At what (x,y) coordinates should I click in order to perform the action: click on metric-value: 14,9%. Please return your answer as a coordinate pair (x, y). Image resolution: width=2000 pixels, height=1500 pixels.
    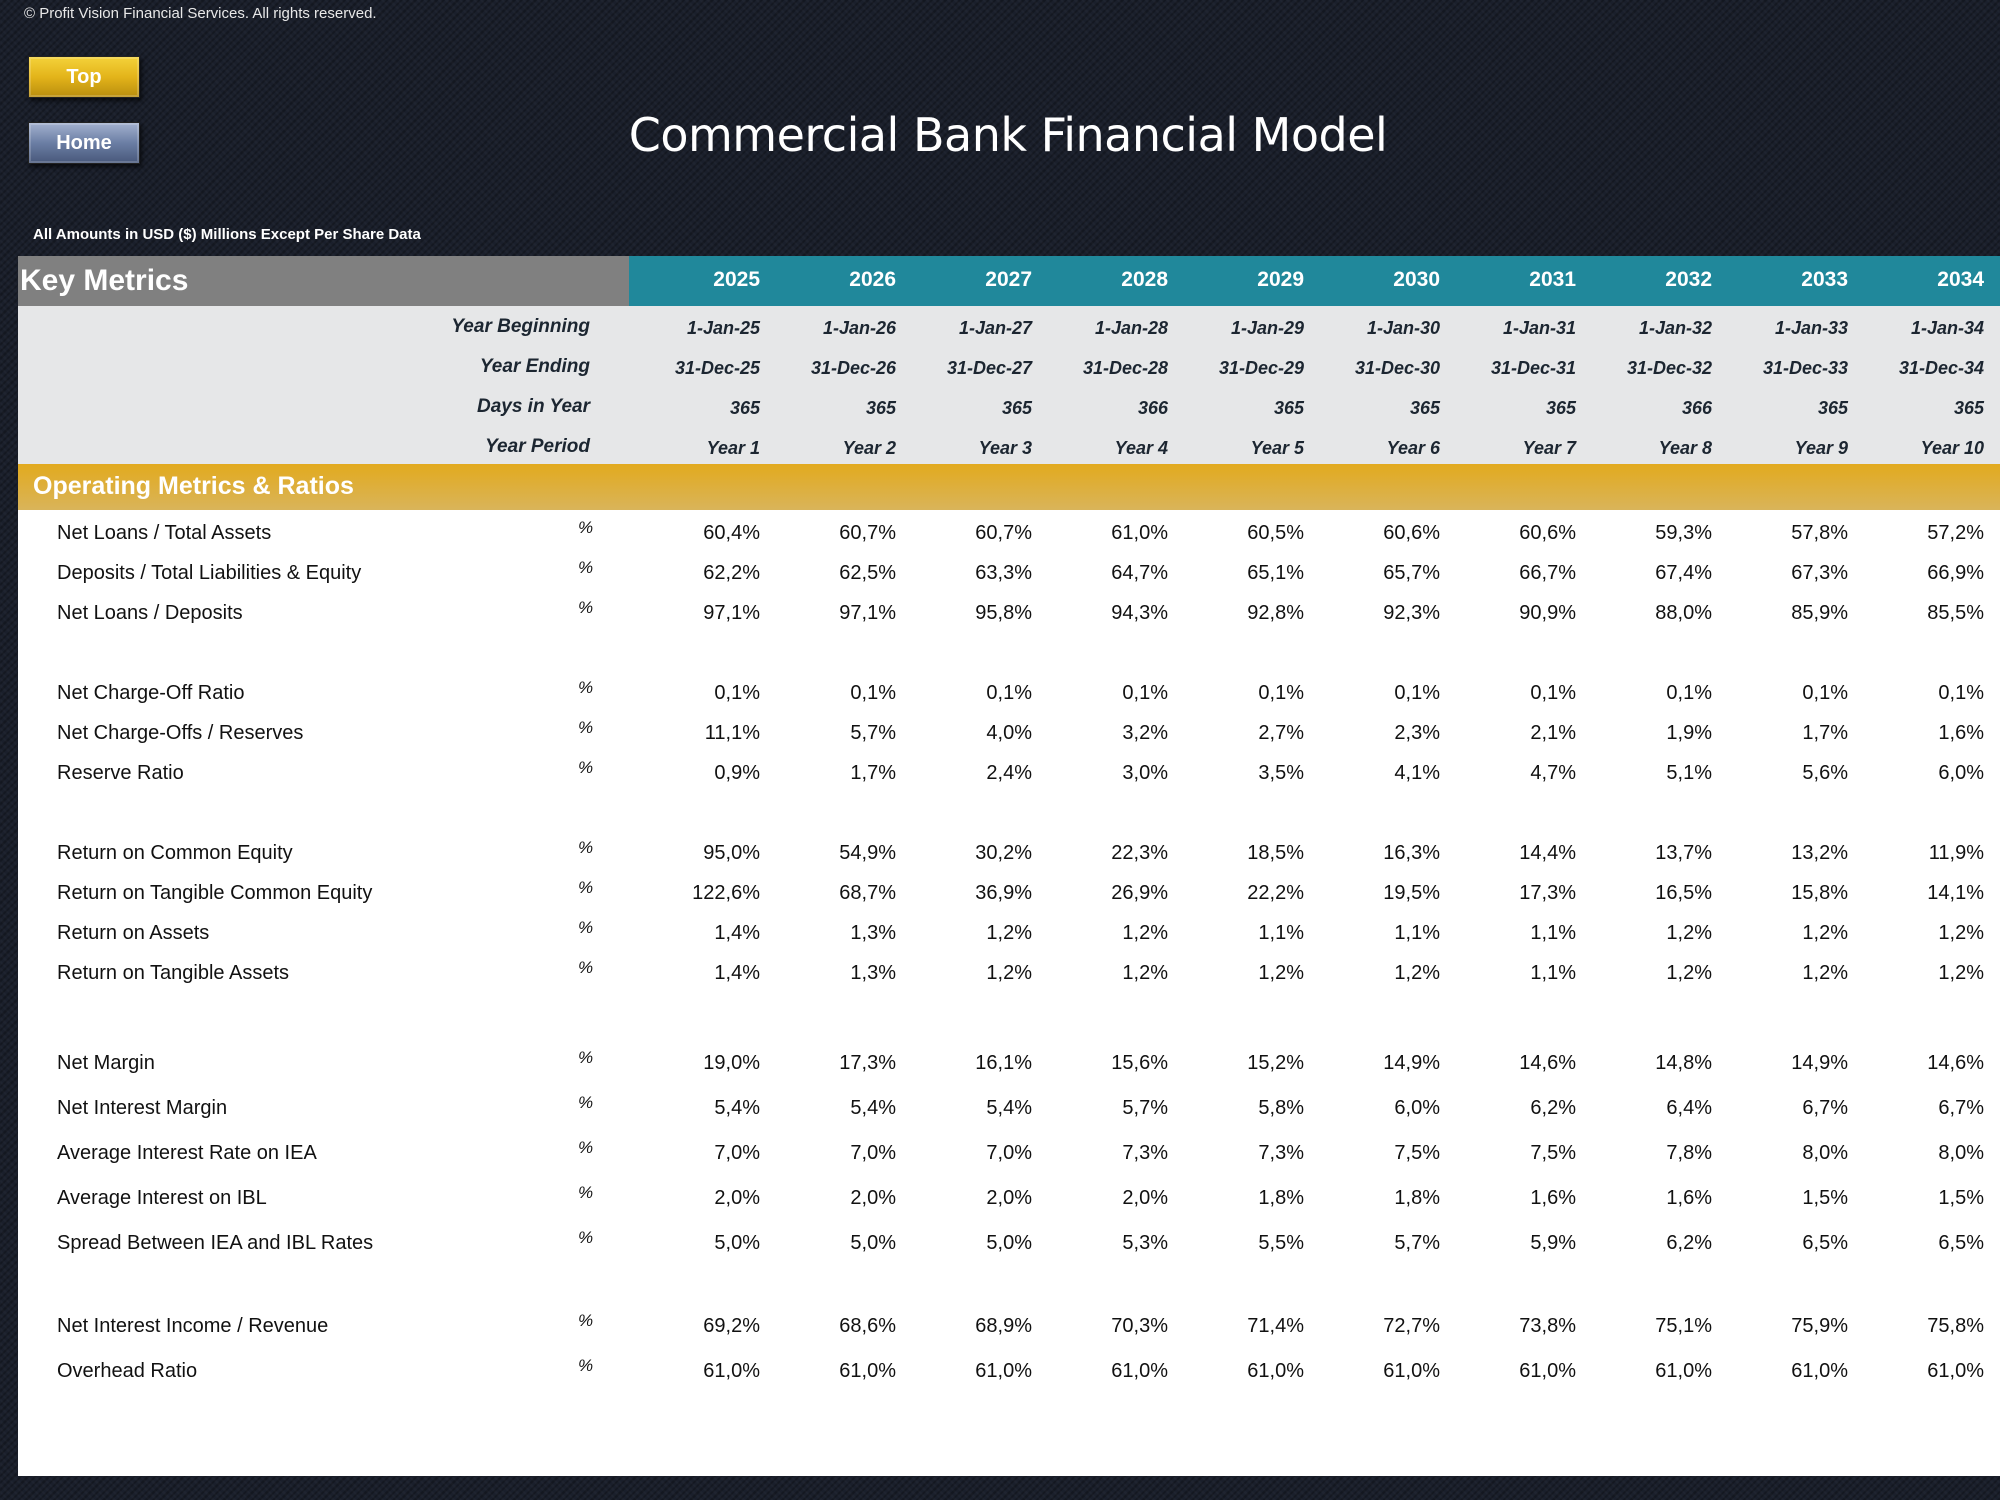
    Looking at the image, I should click on (1411, 1063).